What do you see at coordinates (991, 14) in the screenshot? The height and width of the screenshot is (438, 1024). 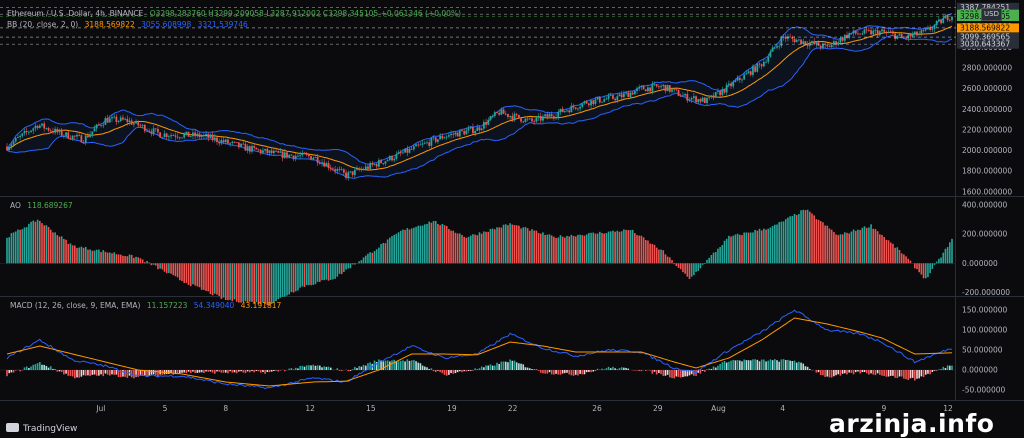 I see `currency-button: USD` at bounding box center [991, 14].